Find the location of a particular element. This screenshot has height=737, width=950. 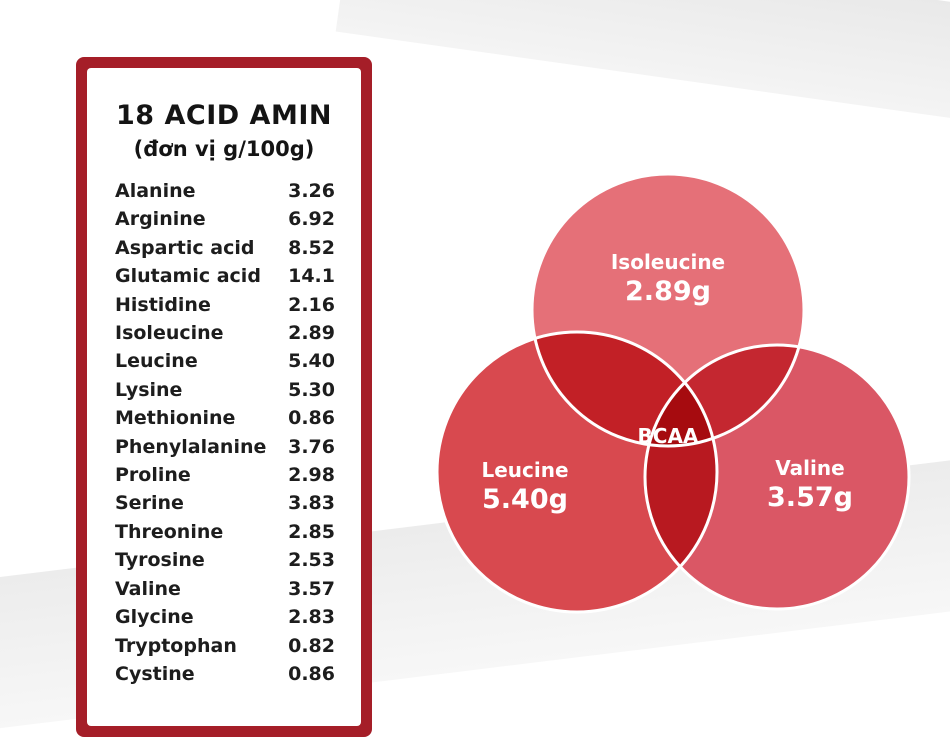

amino-value: 2.83 is located at coordinates (311, 617).